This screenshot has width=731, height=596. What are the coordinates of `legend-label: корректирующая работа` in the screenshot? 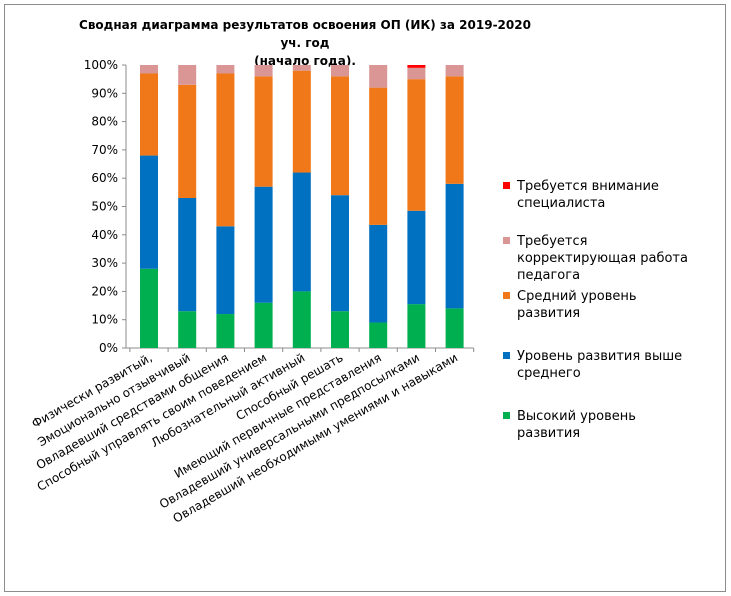 It's located at (602, 258).